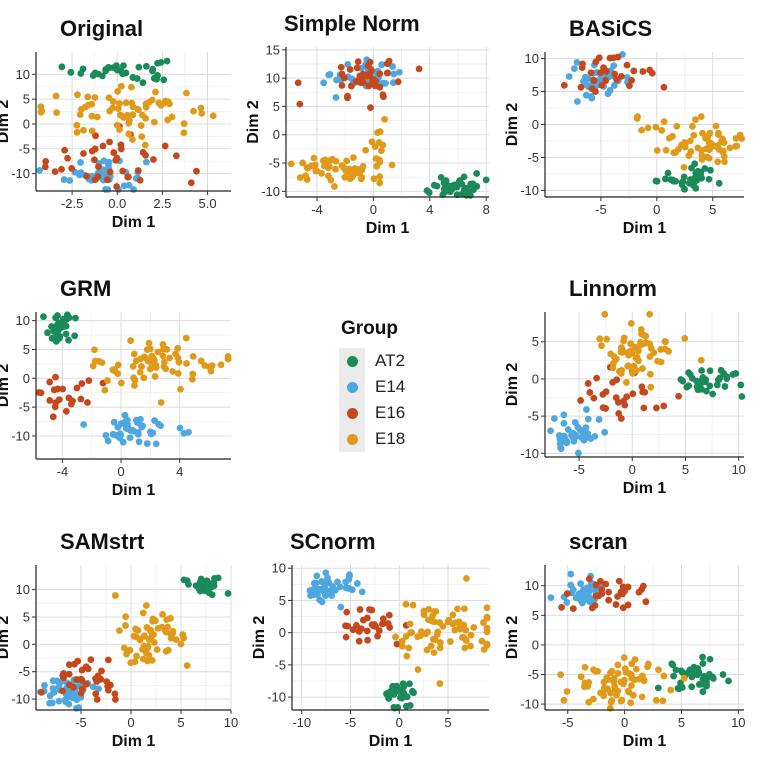 Image resolution: width=766 pixels, height=766 pixels. Describe the element at coordinates (6, 122) in the screenshot. I see `y-axis-label: Dim 2` at that location.